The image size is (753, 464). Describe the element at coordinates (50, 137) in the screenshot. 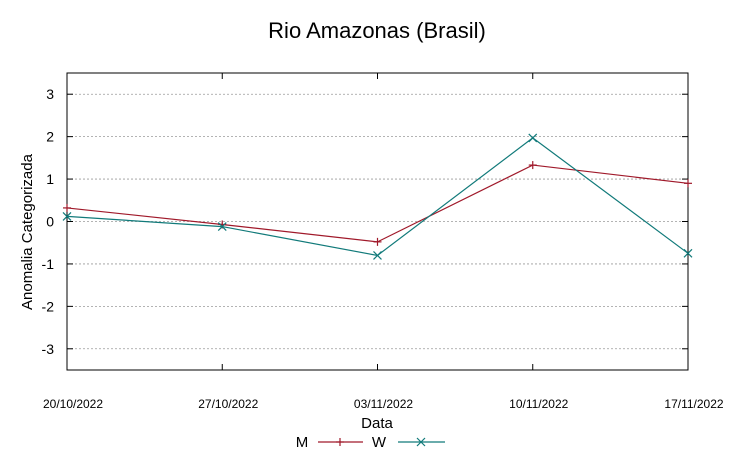

I see `y-tick-label: 2` at that location.